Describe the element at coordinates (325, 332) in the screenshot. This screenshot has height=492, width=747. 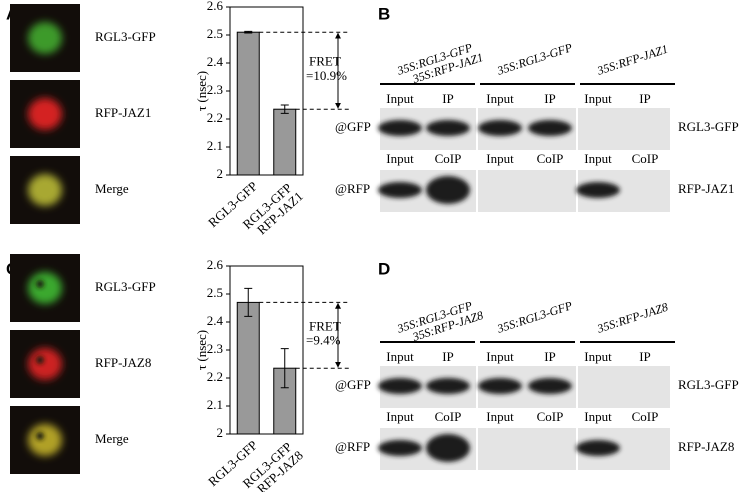
I see `annotation: FRET =9.4%` at that location.